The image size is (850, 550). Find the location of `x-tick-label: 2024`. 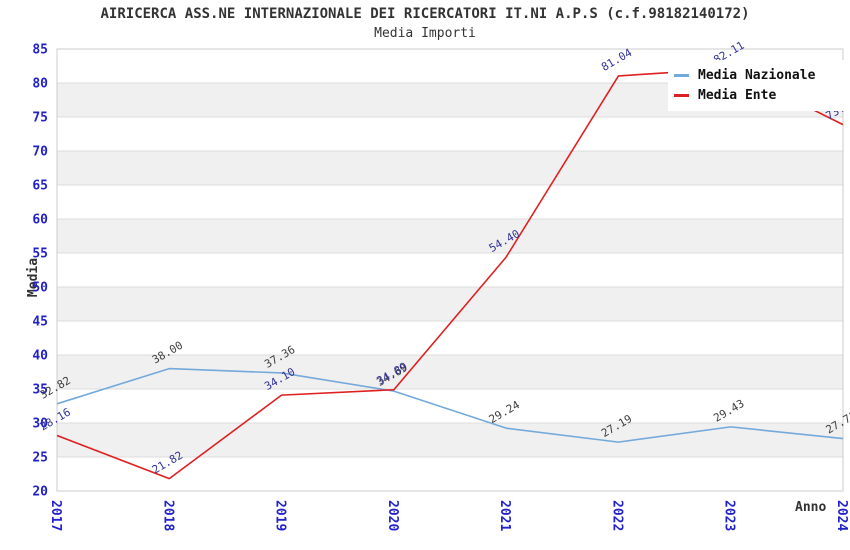

x-tick-label: 2024 is located at coordinates (841, 515).